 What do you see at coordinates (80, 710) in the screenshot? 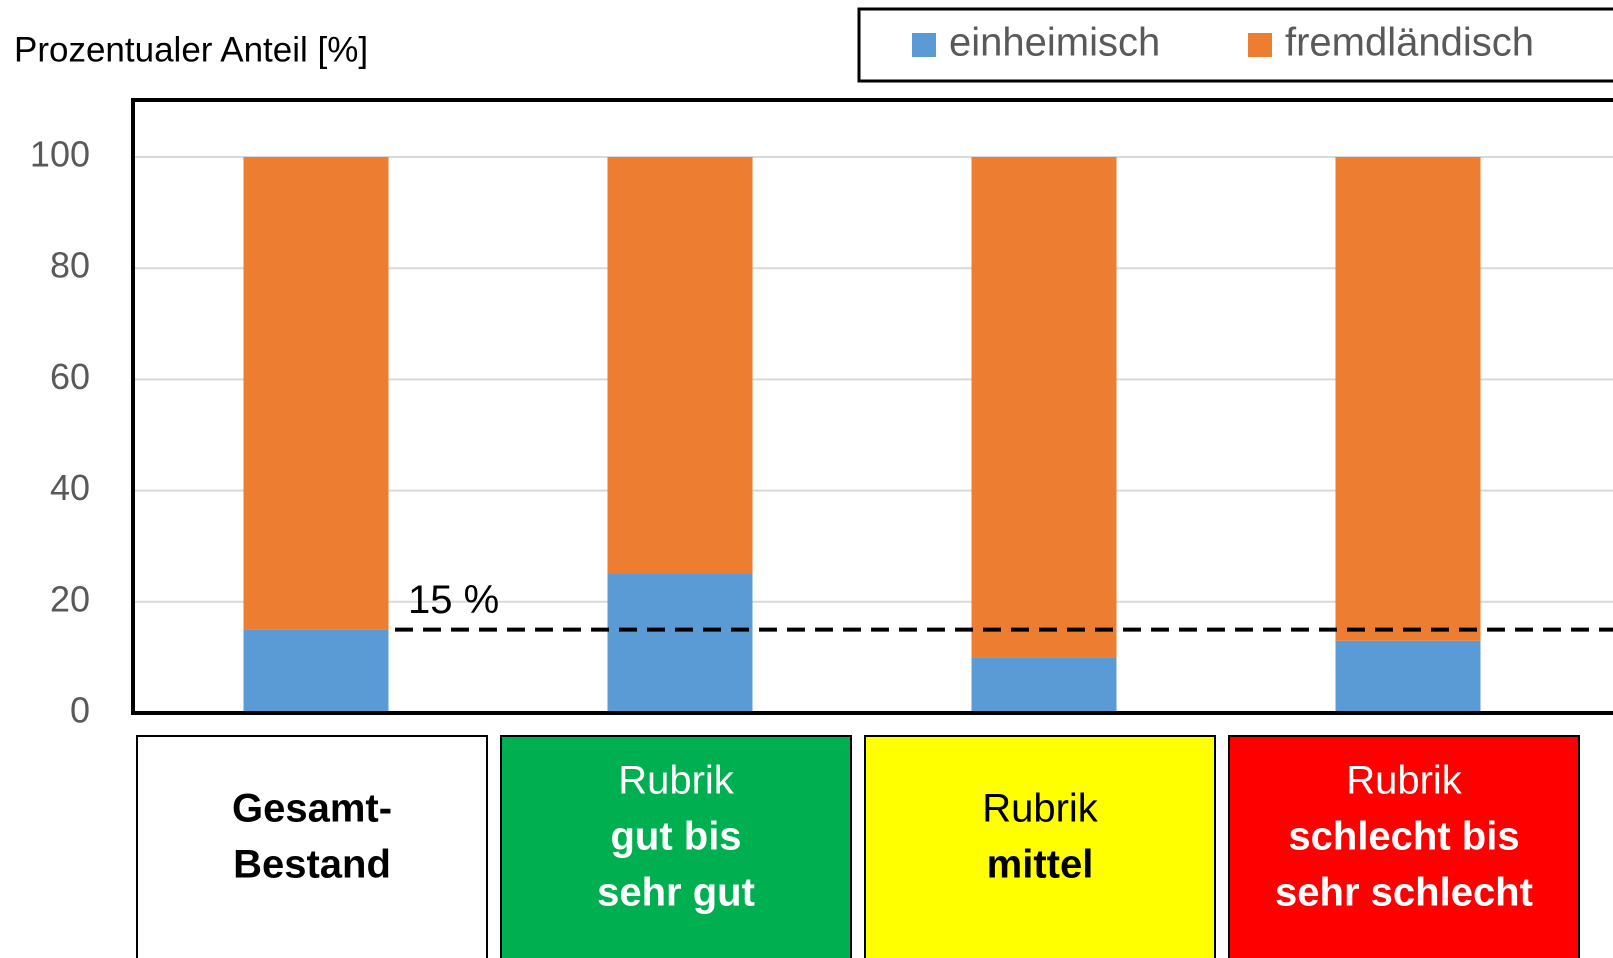
I see `y-tick-label: 0` at bounding box center [80, 710].